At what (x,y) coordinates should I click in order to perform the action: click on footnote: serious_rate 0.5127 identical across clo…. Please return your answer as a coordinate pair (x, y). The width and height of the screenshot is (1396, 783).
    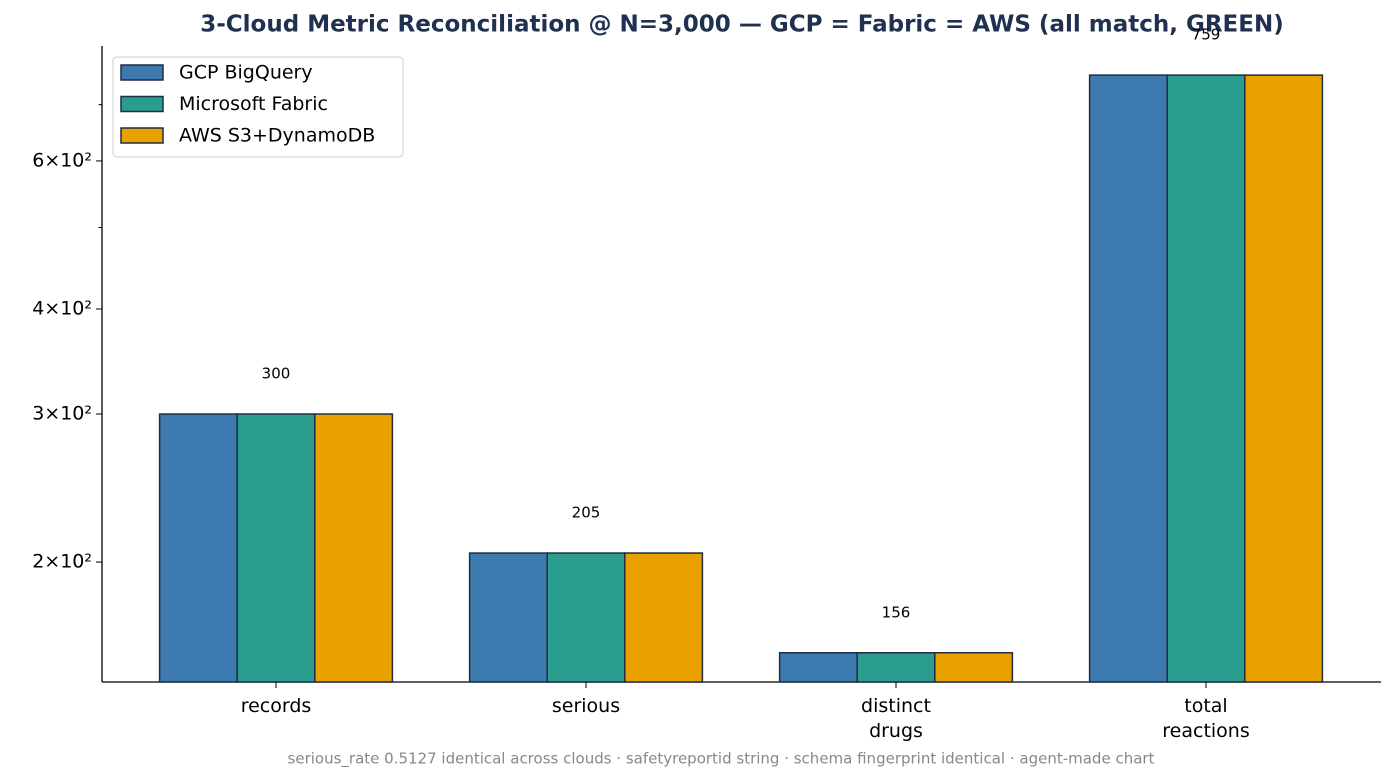
    Looking at the image, I should click on (721, 759).